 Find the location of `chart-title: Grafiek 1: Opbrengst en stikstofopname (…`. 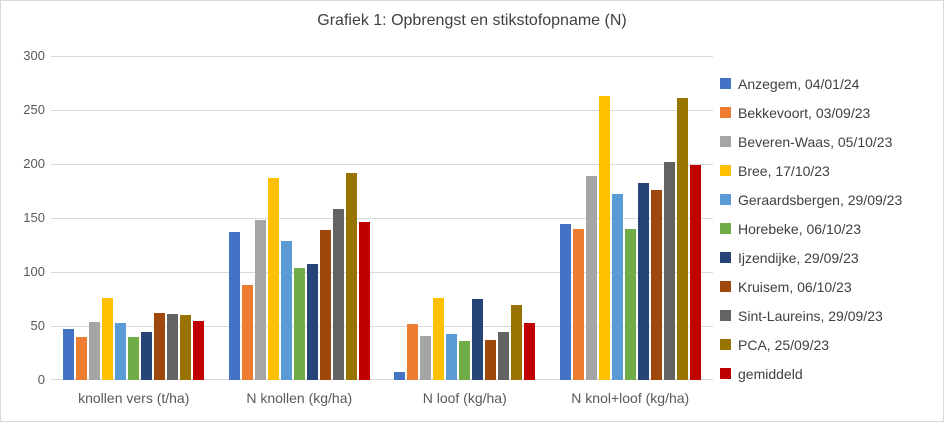

chart-title: Grafiek 1: Opbrengst en stikstofopname (… is located at coordinates (472, 20).